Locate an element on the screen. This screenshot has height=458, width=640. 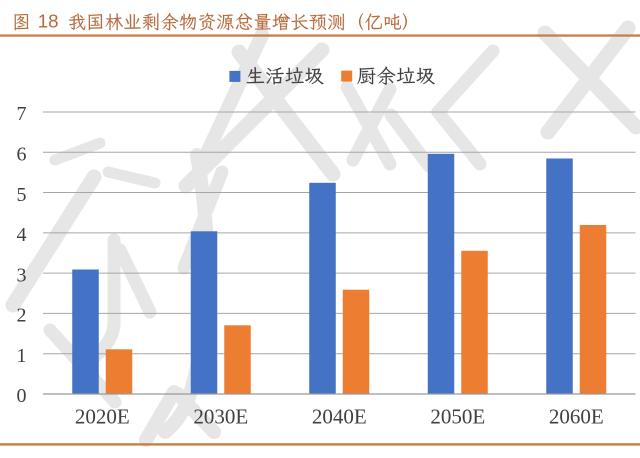
svg-text: 2 is located at coordinates (22, 316).